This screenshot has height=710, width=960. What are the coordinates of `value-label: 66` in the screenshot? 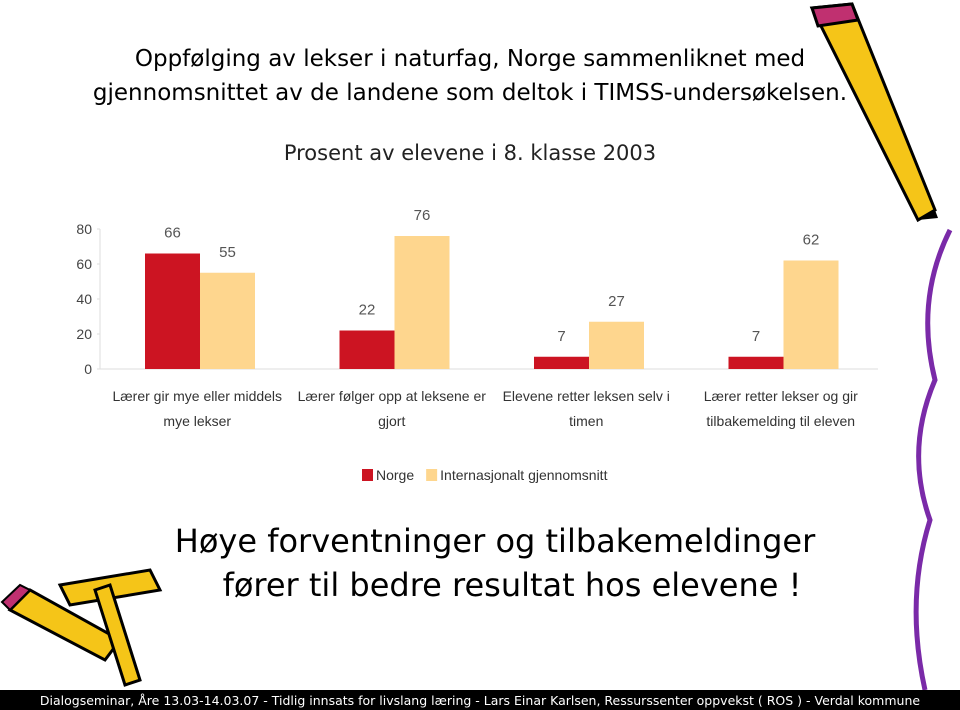 It's located at (172, 233).